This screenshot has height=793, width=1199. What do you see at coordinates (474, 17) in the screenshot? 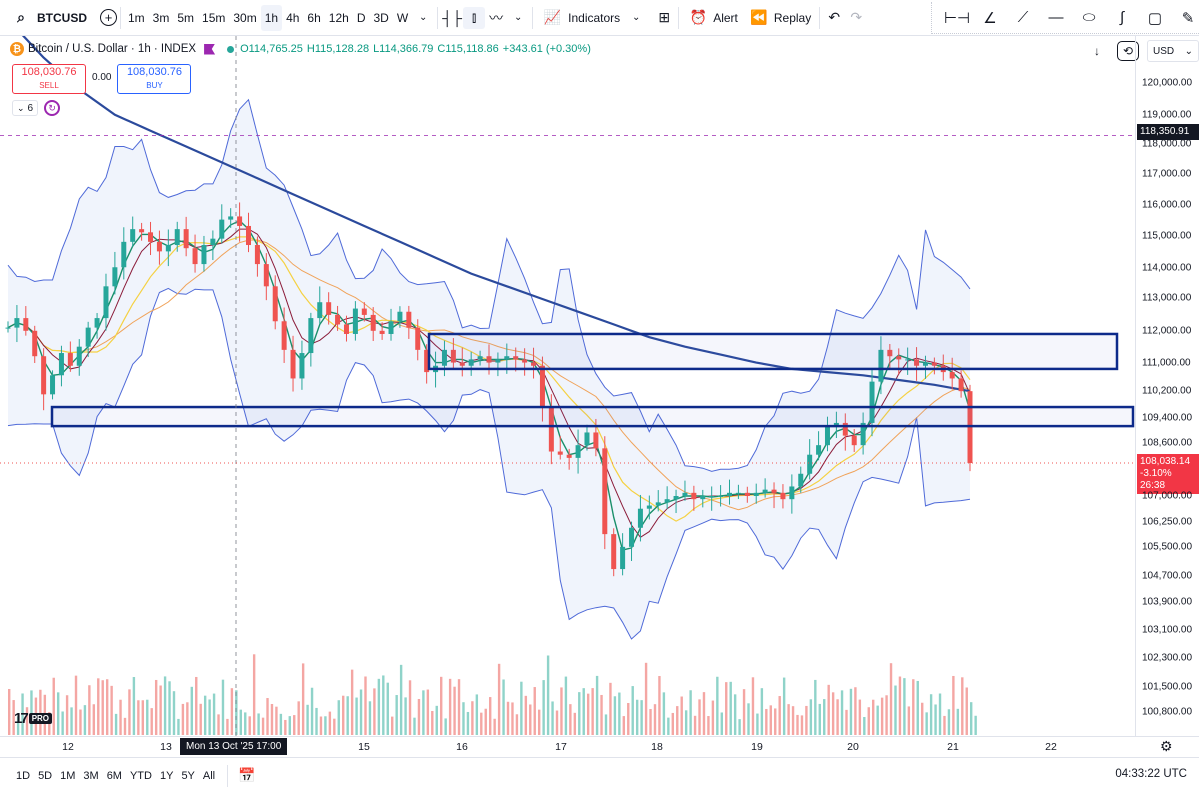
I see `candle-chart-type-icon: ⫾` at bounding box center [474, 17].